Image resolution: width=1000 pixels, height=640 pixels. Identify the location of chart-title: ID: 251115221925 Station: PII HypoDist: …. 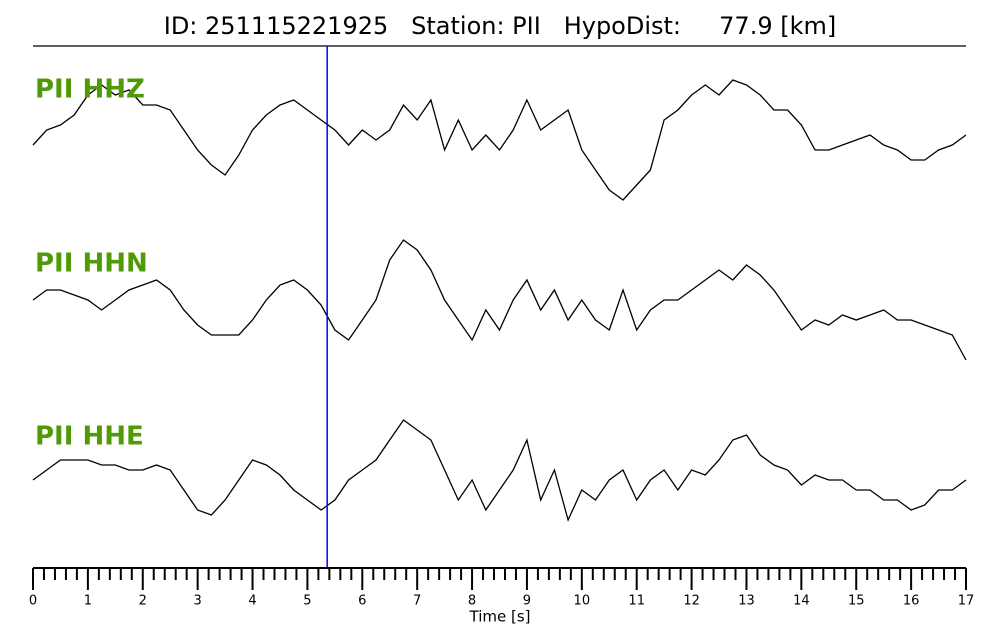
(500, 26).